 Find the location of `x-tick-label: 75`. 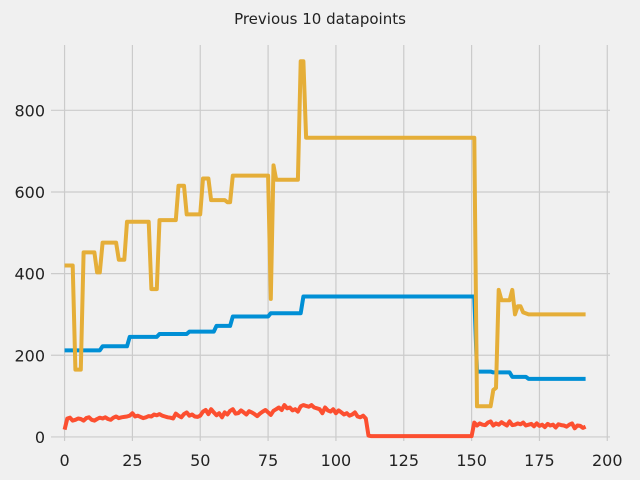

x-tick-label: 75 is located at coordinates (268, 460).